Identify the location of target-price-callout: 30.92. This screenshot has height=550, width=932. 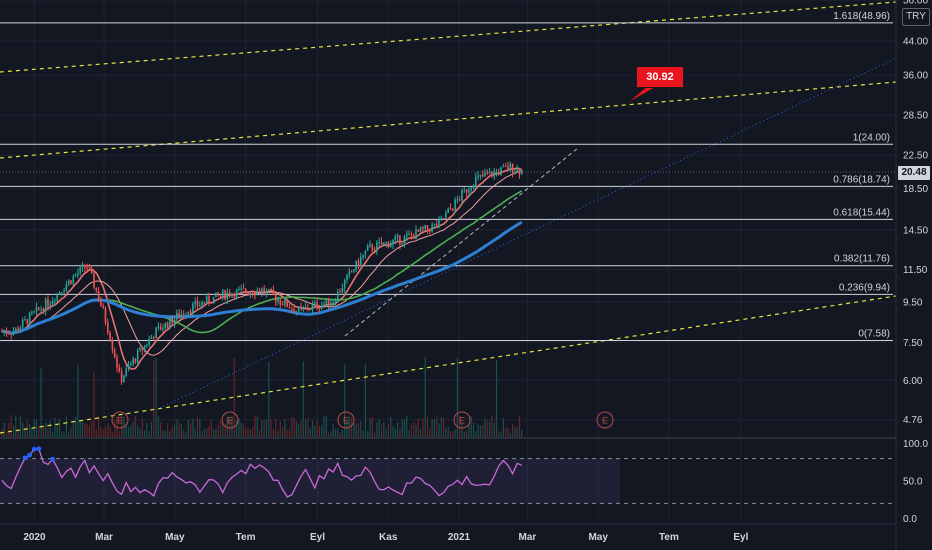
(660, 77).